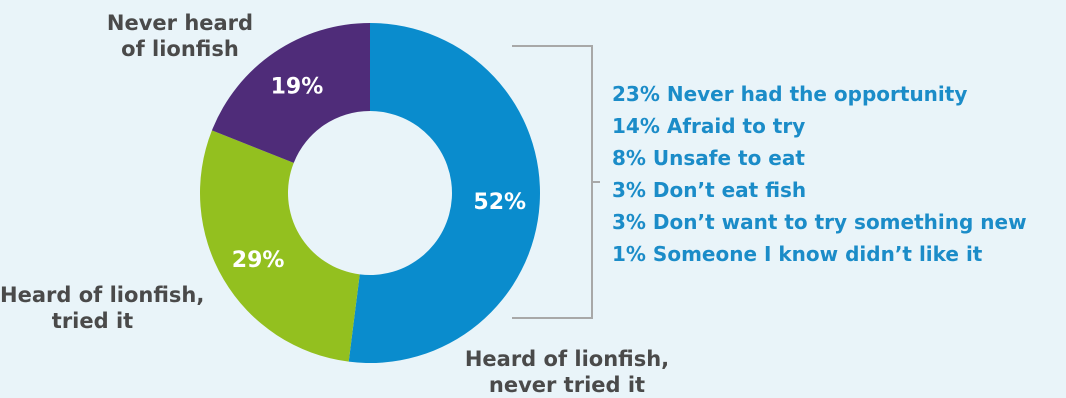 This screenshot has width=1066, height=398. What do you see at coordinates (708, 158) in the screenshot?
I see `breakdown-item: 8% Unsafe to eat` at bounding box center [708, 158].